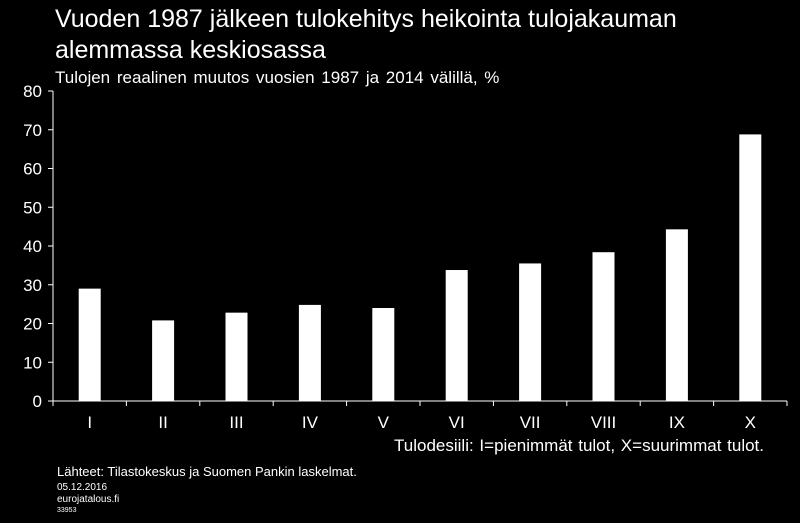  I want to click on y-tick-label: 20, so click(32, 324).